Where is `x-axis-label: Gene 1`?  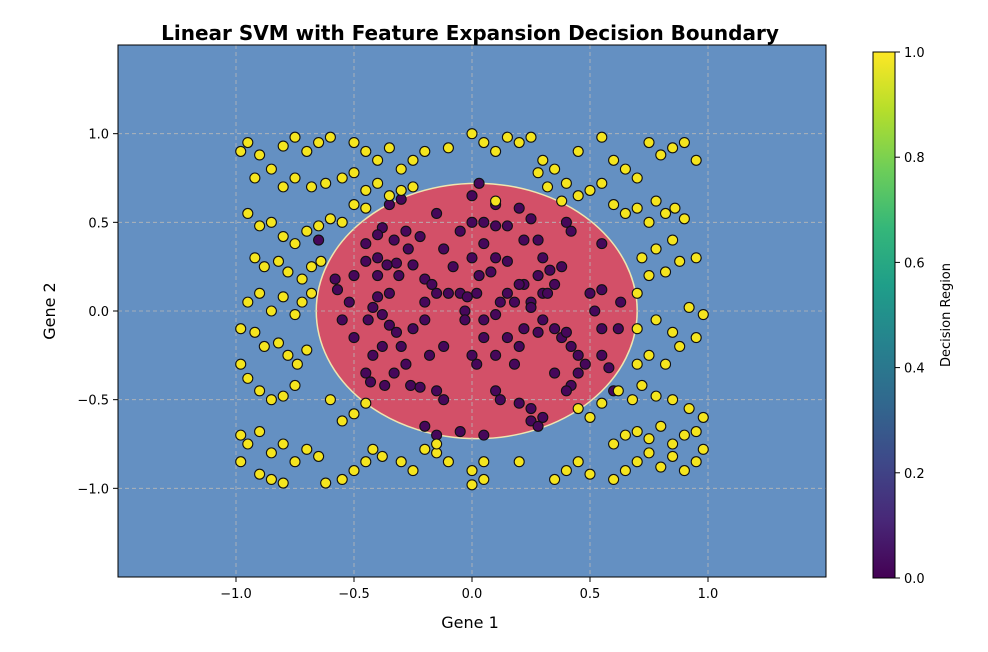 x-axis-label: Gene 1 is located at coordinates (470, 622).